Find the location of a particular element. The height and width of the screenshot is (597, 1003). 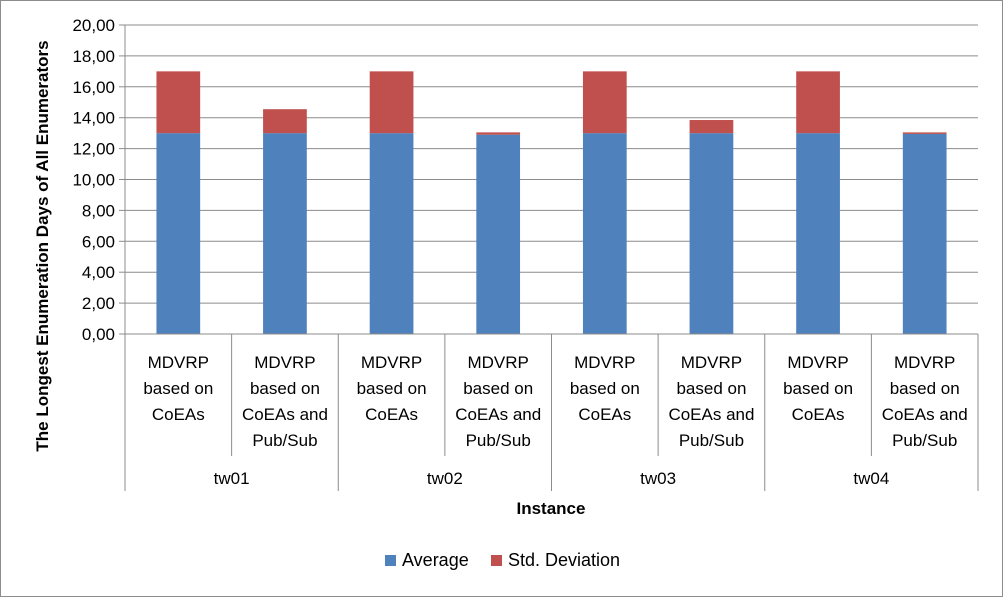

y-tick-label: 20,00 is located at coordinates (93, 25).